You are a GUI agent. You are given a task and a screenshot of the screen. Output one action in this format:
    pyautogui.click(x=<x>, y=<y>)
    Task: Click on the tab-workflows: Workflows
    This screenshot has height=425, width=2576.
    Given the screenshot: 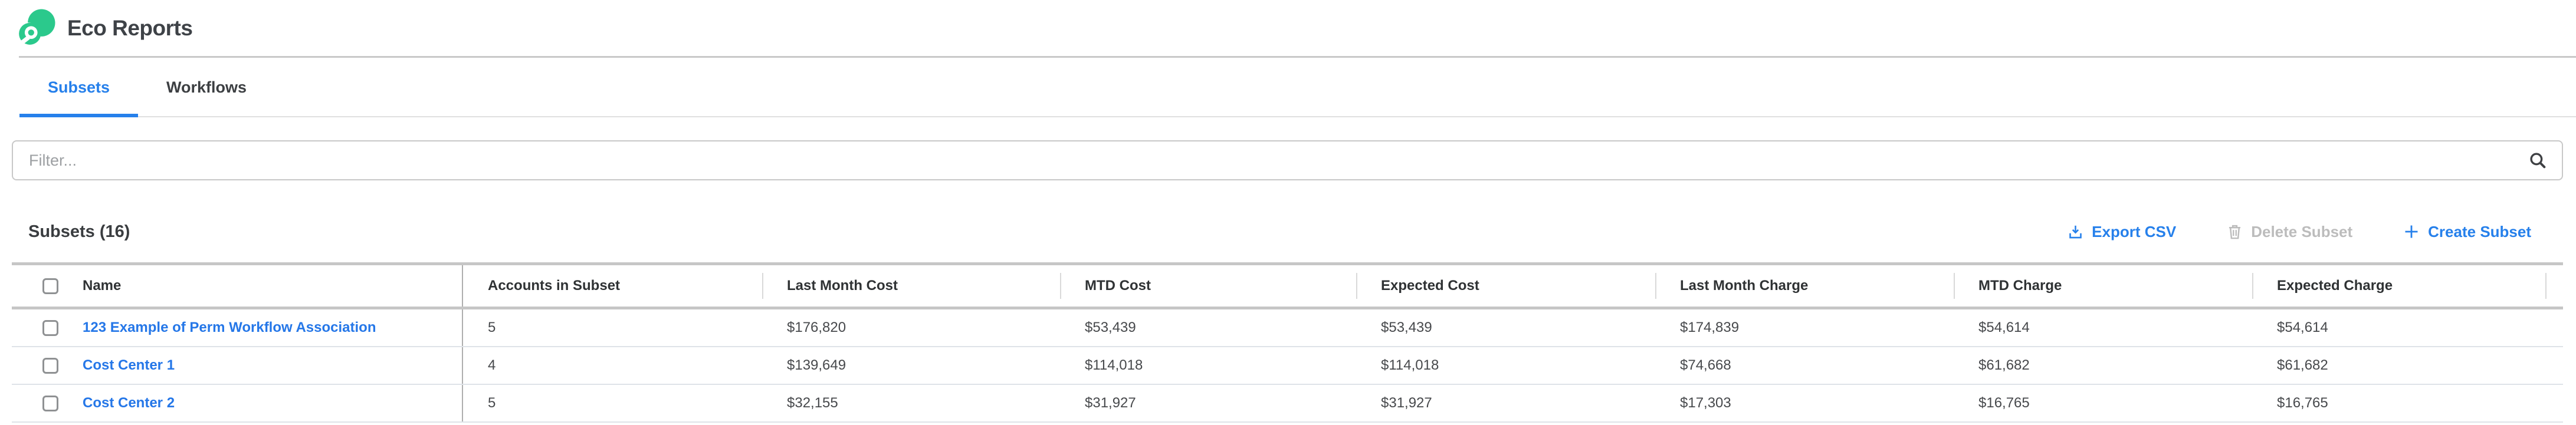 What is the action you would take?
    pyautogui.click(x=206, y=87)
    